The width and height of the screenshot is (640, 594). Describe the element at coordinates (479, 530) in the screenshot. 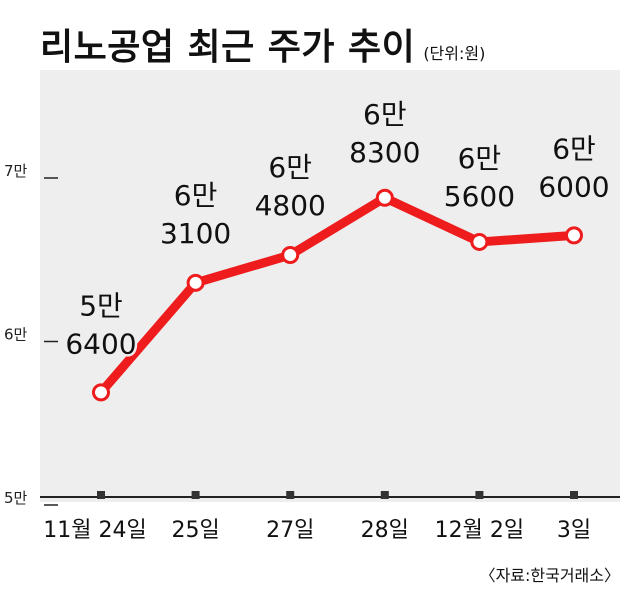

I see `x-tick-label: 12월 2일` at that location.